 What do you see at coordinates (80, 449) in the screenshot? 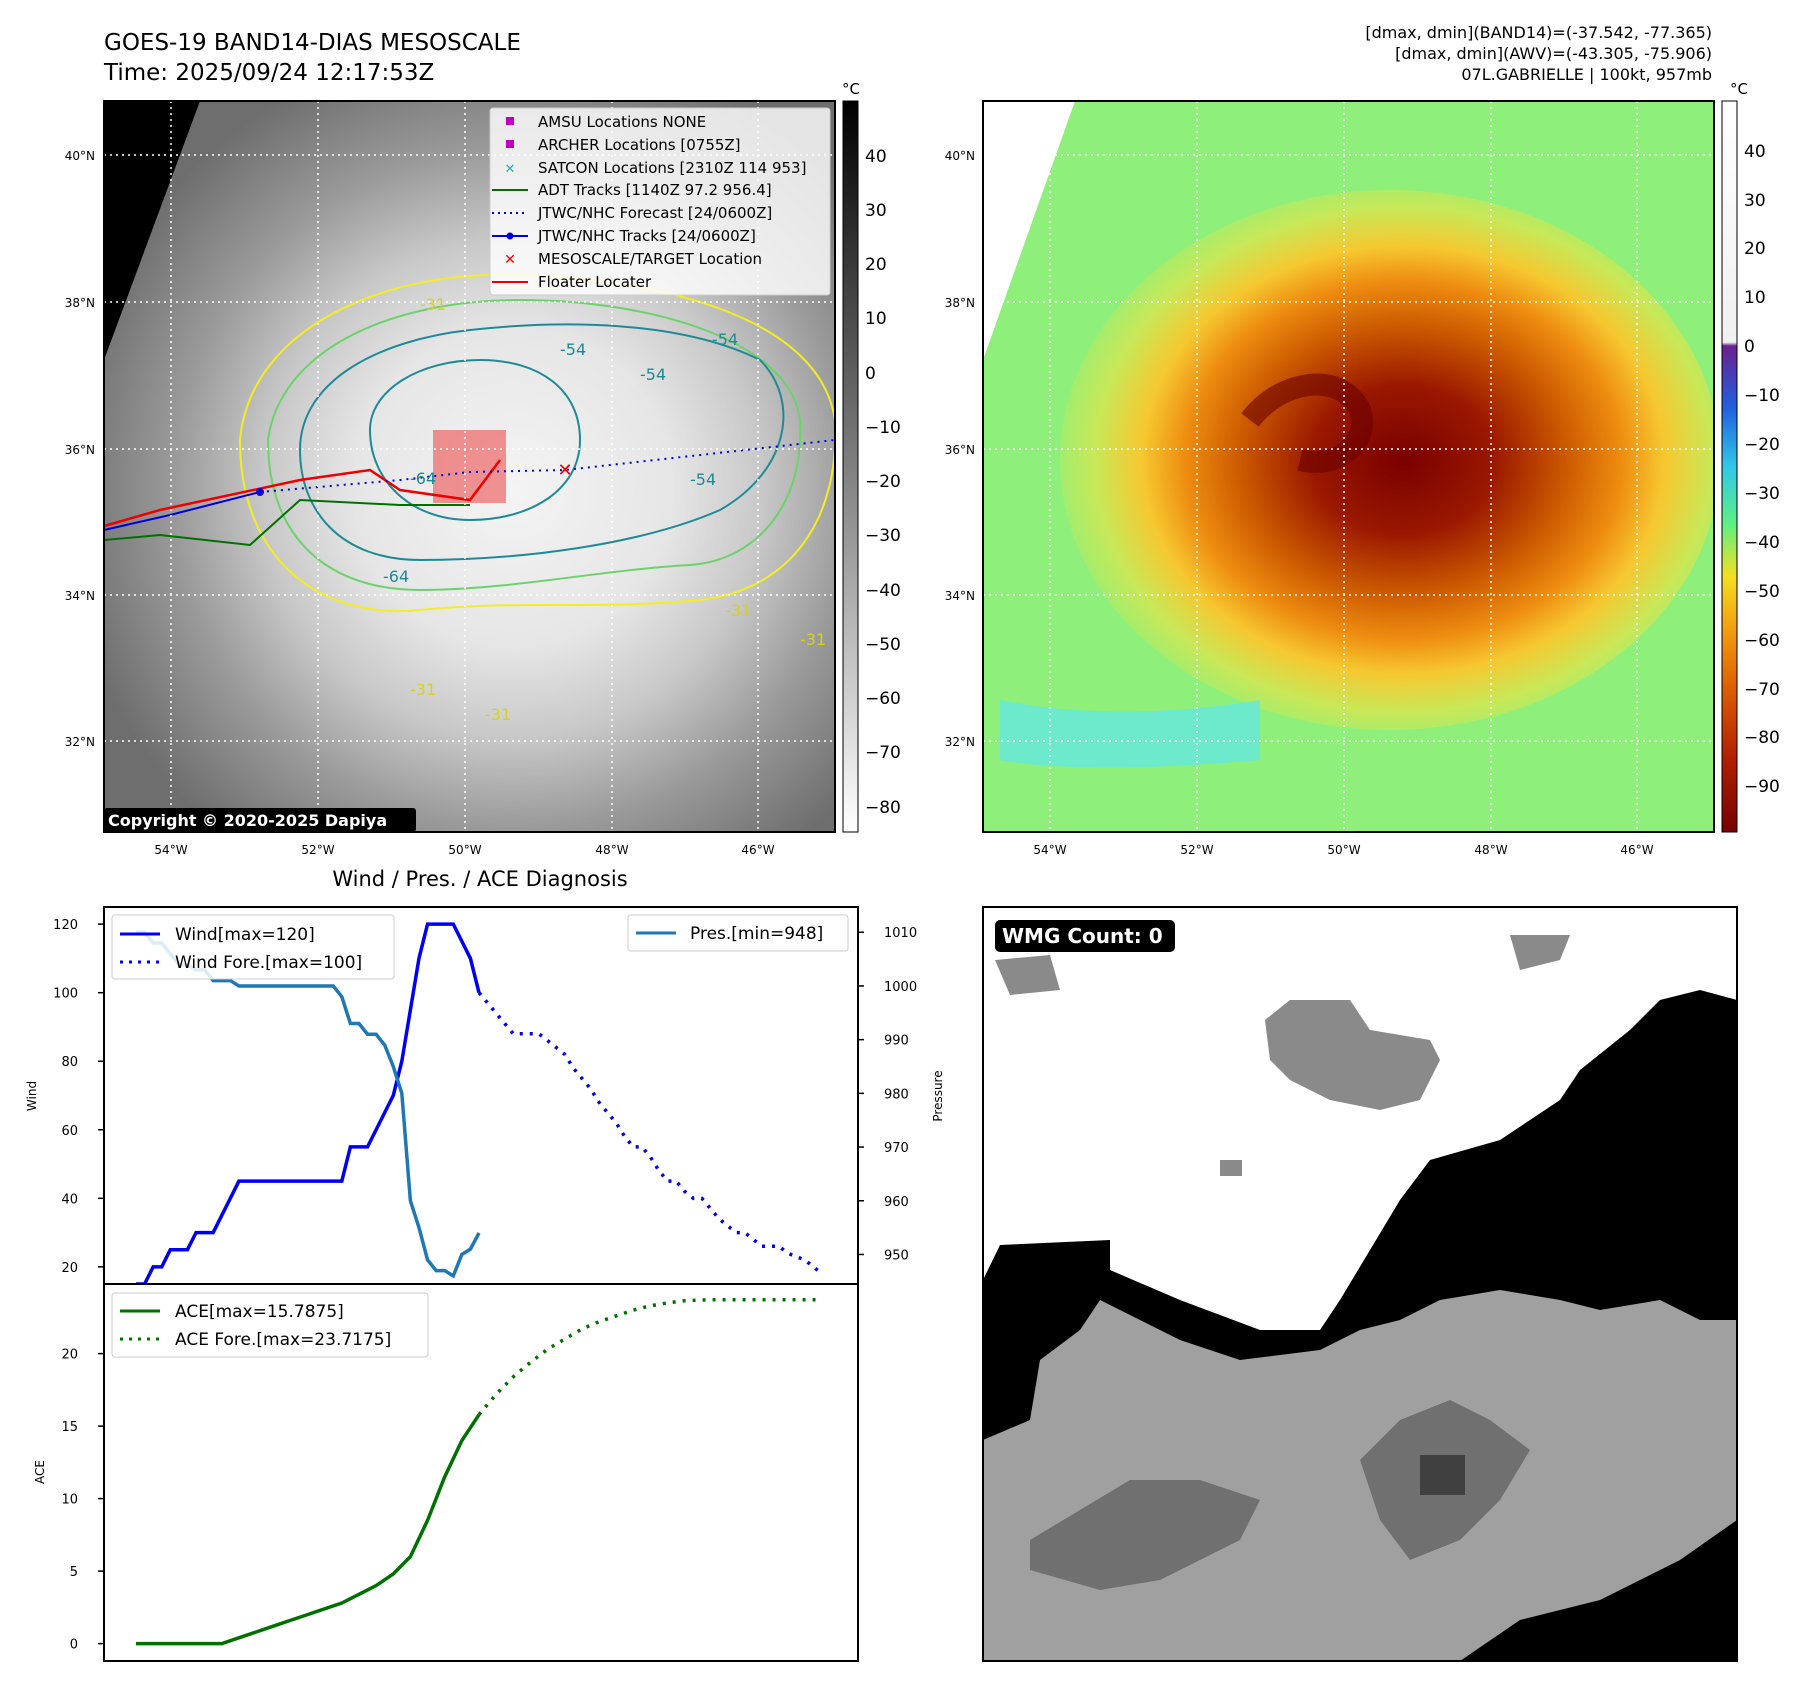
I see `ir-lat-labels: 40°N 38°N 36°N 34°N 32°N` at bounding box center [80, 449].